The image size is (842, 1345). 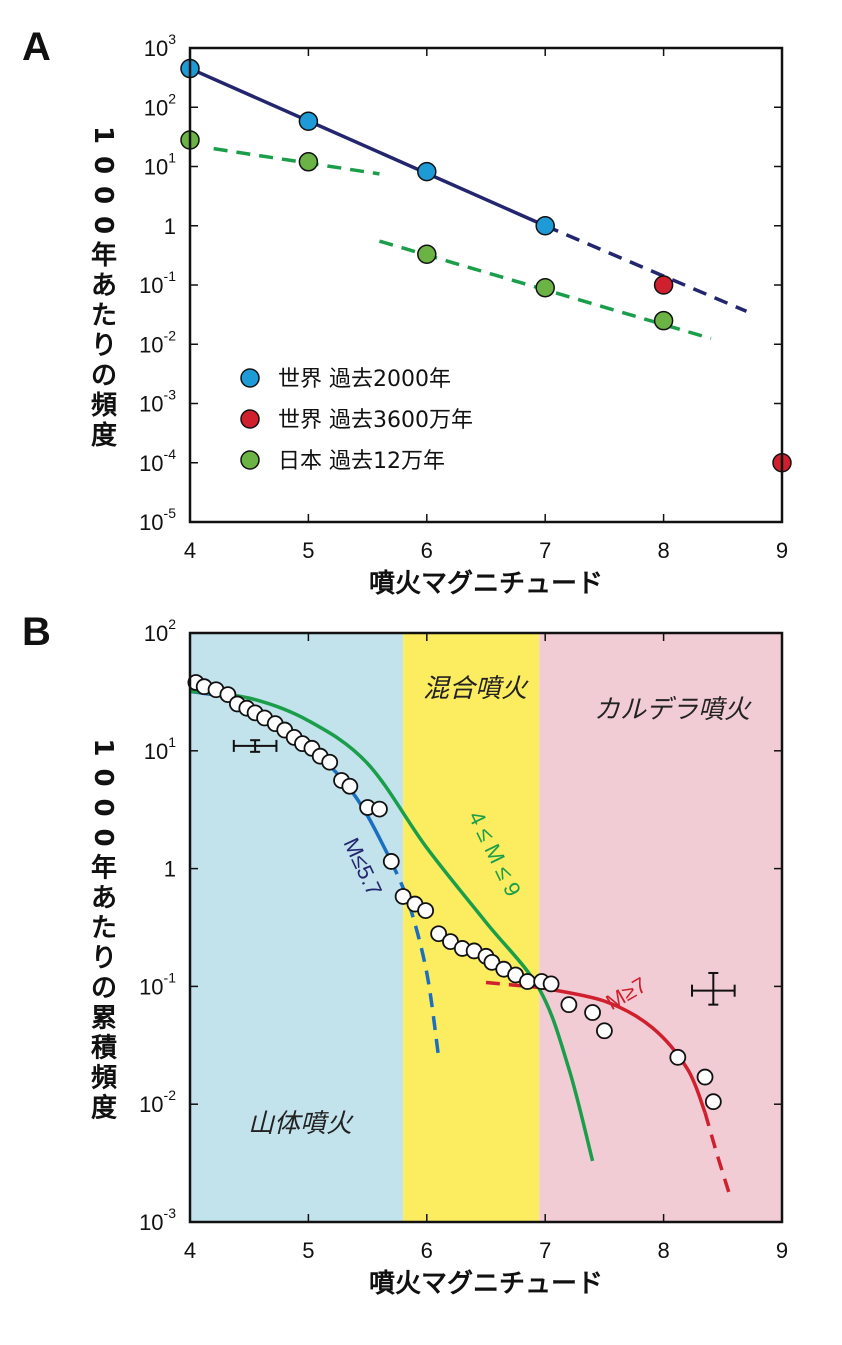 I want to click on region-label: 混合噴火, so click(x=476, y=689).